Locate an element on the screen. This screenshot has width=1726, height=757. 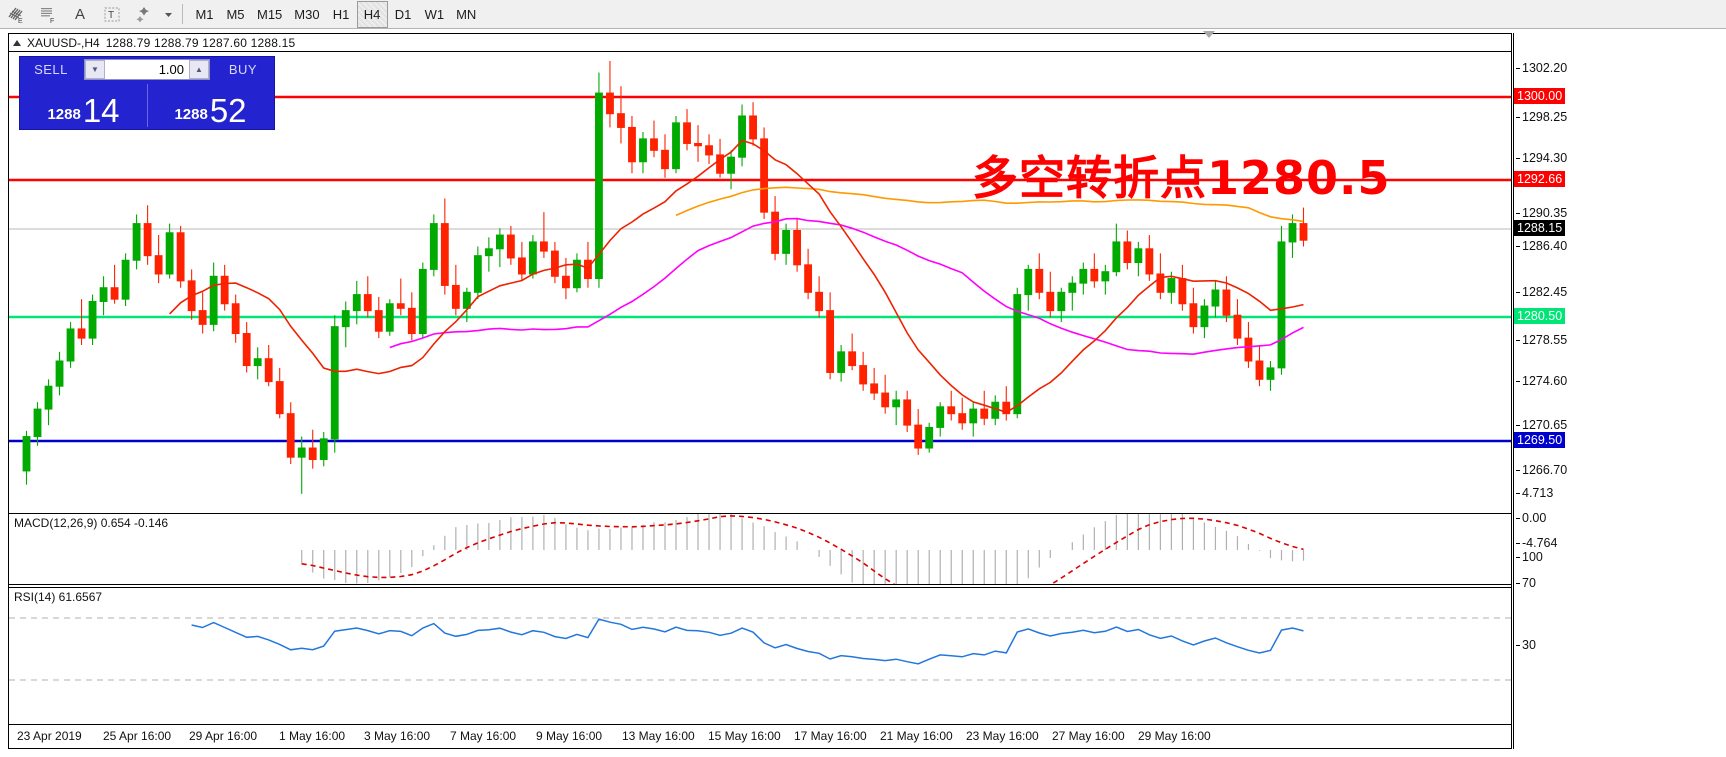
macd-subwindow: MACD(12,26,9) 0.654 -0.146 is located at coordinates (760, 549).